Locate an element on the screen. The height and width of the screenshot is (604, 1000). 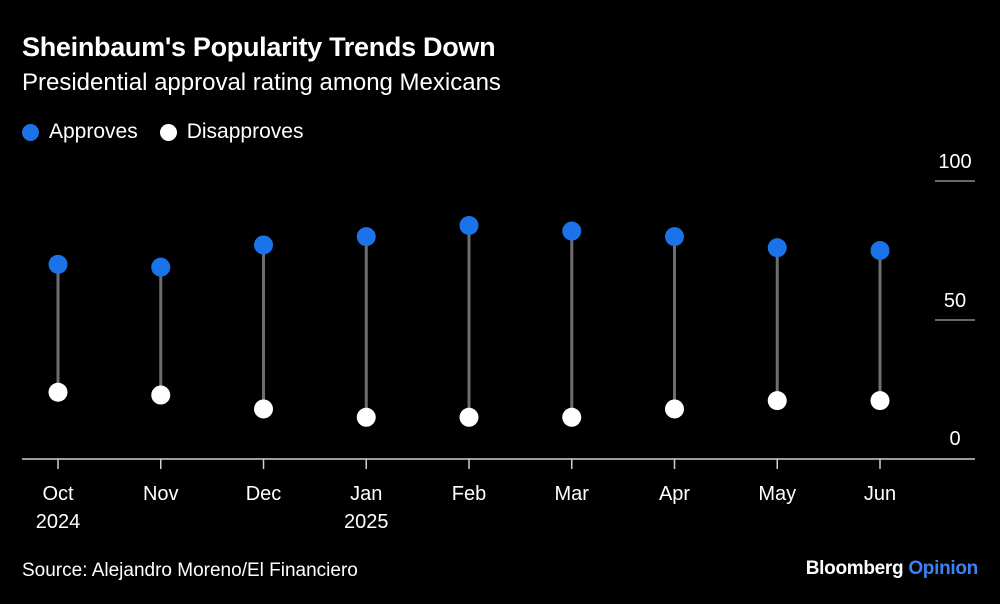
y-tick-label-0: 0 is located at coordinates (954, 439).